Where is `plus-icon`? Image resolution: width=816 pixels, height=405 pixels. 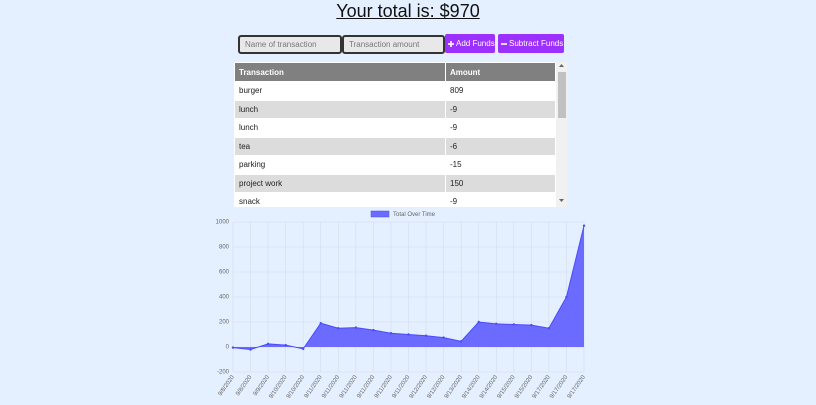 plus-icon is located at coordinates (451, 43).